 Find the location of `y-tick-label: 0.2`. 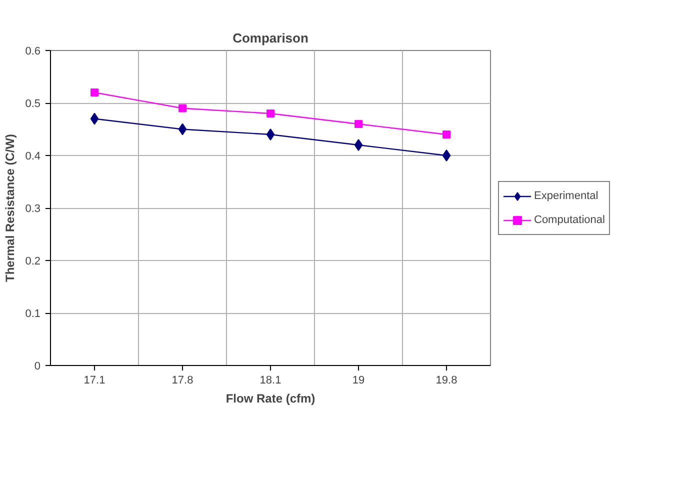

y-tick-label: 0.2 is located at coordinates (33, 262).